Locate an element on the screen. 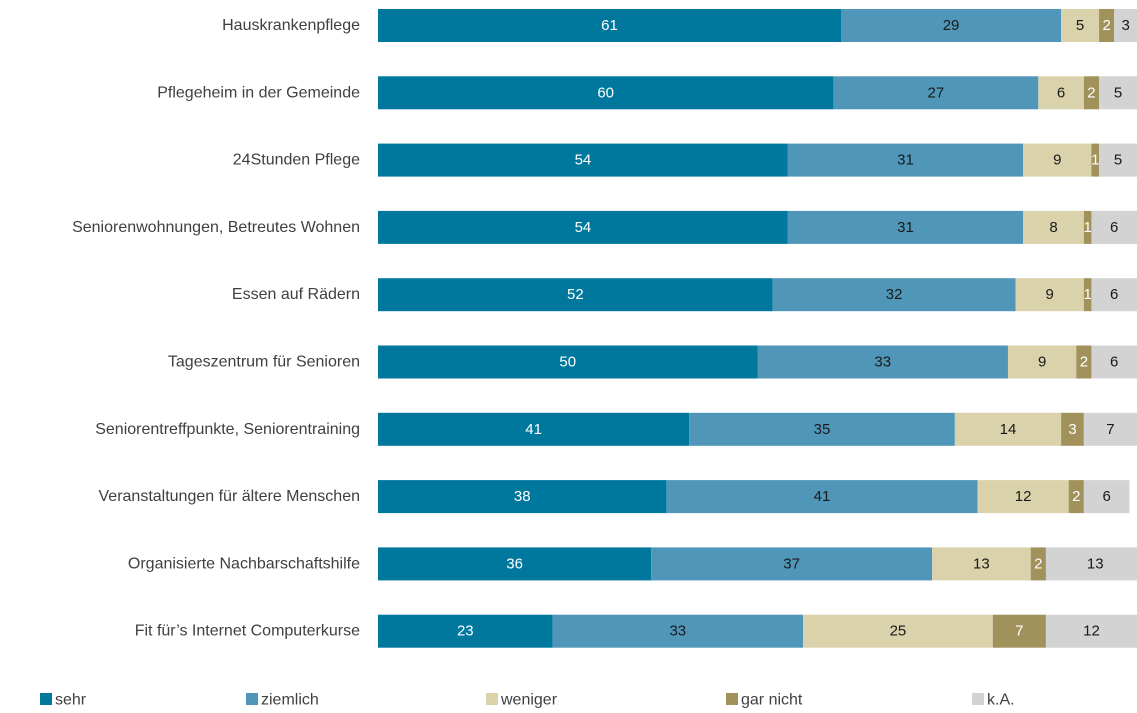  category-label: 24Stunden Pflege is located at coordinates (296, 160).